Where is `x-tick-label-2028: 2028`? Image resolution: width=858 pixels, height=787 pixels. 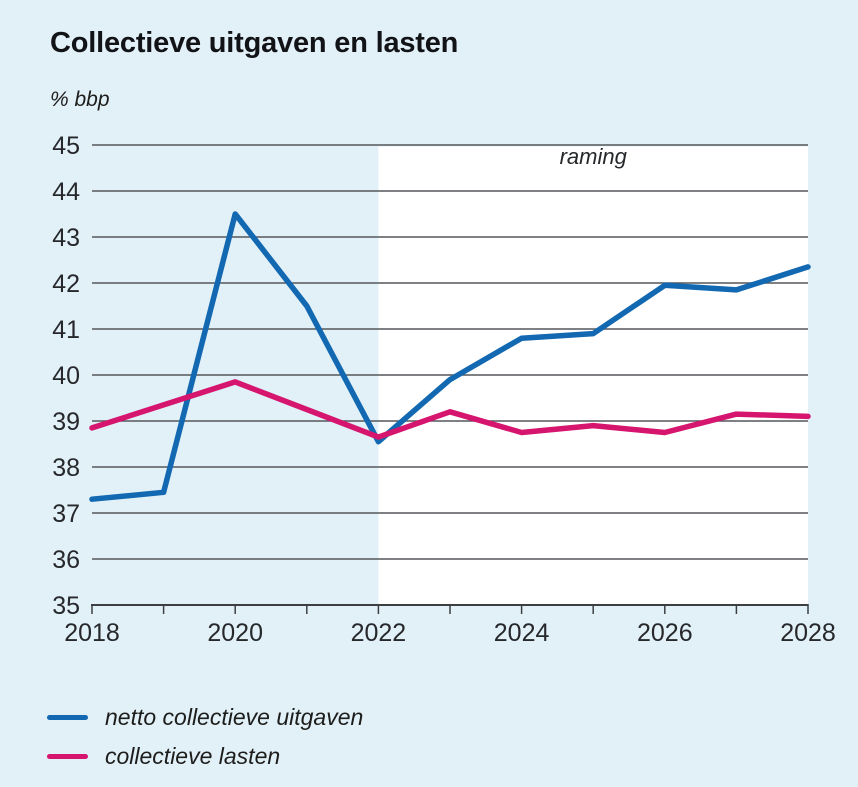
x-tick-label-2028: 2028 is located at coordinates (808, 633).